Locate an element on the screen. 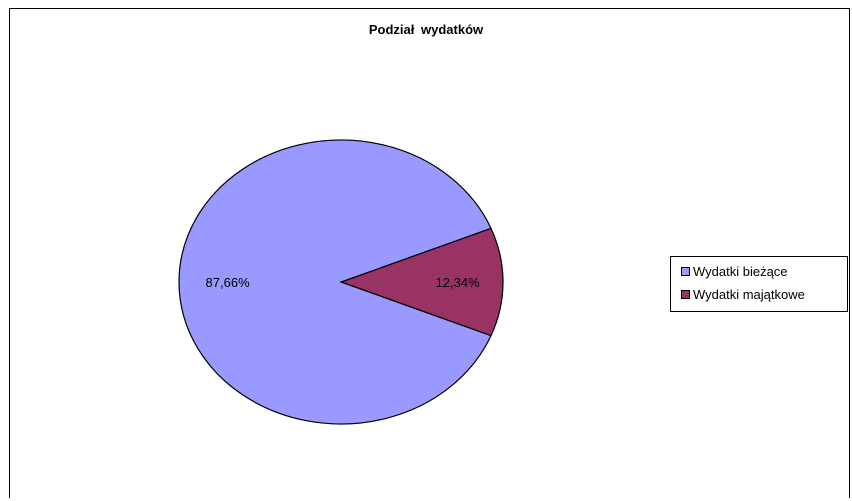 The image size is (852, 501). chart-title: Podział wydatków is located at coordinates (426, 29).